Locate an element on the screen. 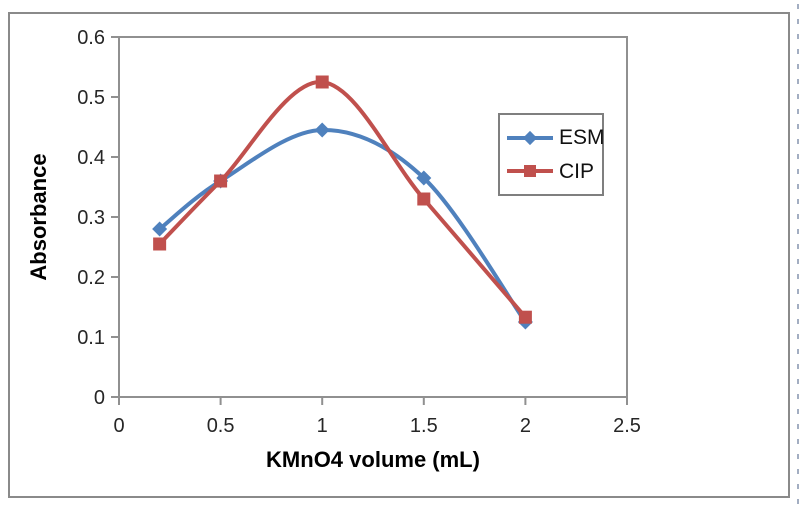 The height and width of the screenshot is (512, 800). y-axis-tick-label: 0.4 is located at coordinates (91, 158).